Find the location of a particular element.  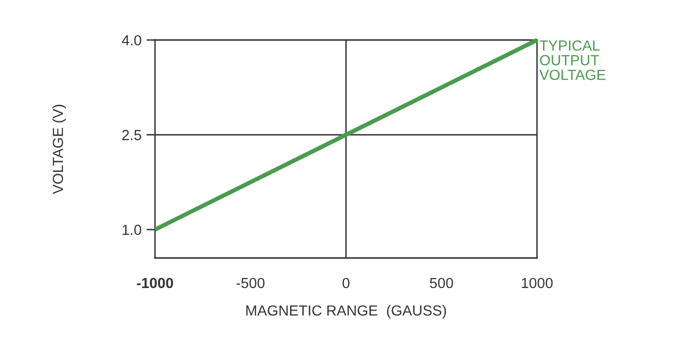

y-tick-label: 2.5 is located at coordinates (132, 135).